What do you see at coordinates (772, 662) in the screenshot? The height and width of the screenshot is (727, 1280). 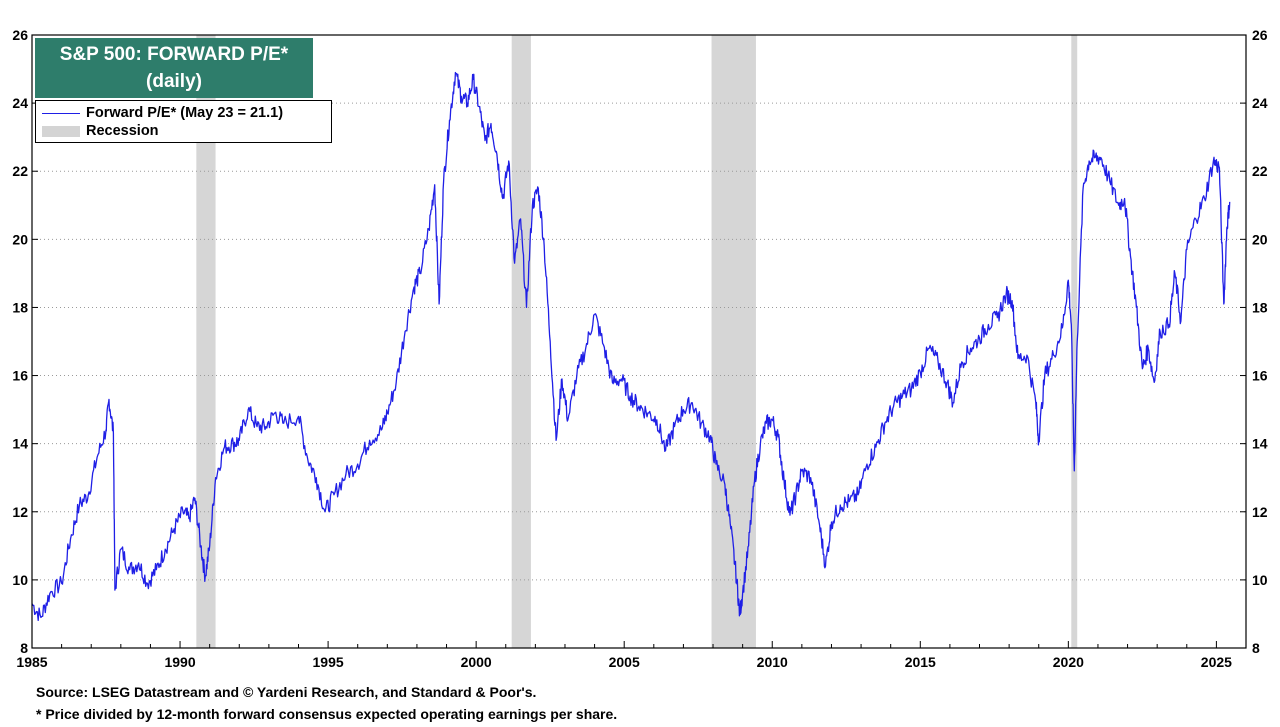 I see `x-tick-label-2010: 2010` at bounding box center [772, 662].